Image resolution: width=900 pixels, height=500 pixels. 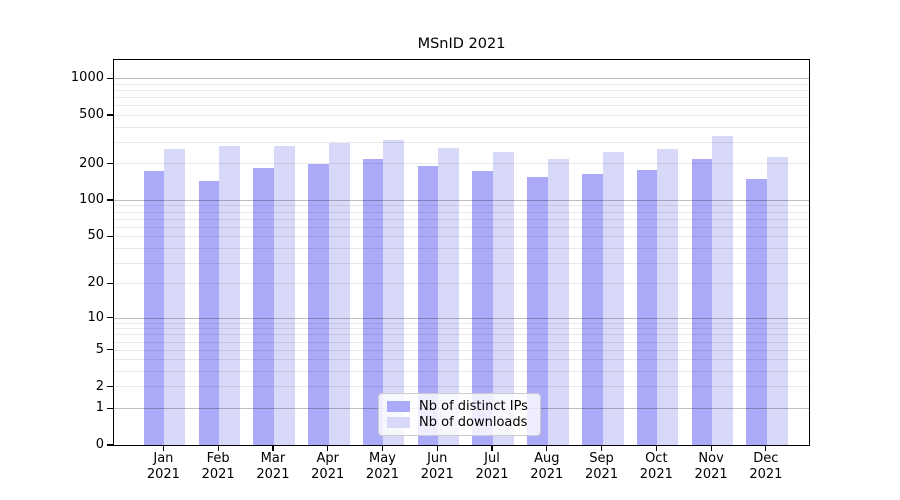 What do you see at coordinates (656, 466) in the screenshot?
I see `x-axis-tick-label: Oct 2021` at bounding box center [656, 466].